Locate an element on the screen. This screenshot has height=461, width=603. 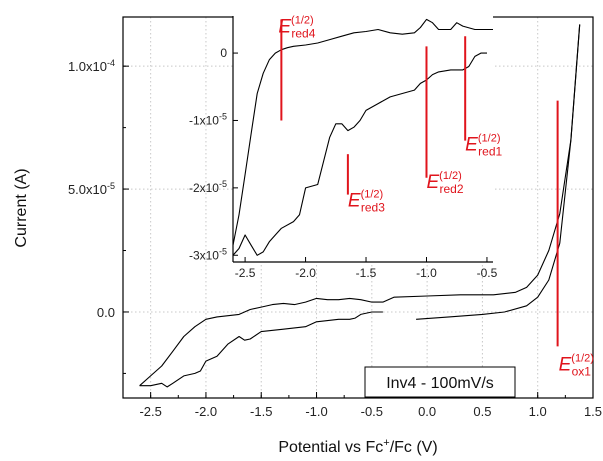
y-tick-label: 5.0x10⁻⁵ is located at coordinates (91, 189).